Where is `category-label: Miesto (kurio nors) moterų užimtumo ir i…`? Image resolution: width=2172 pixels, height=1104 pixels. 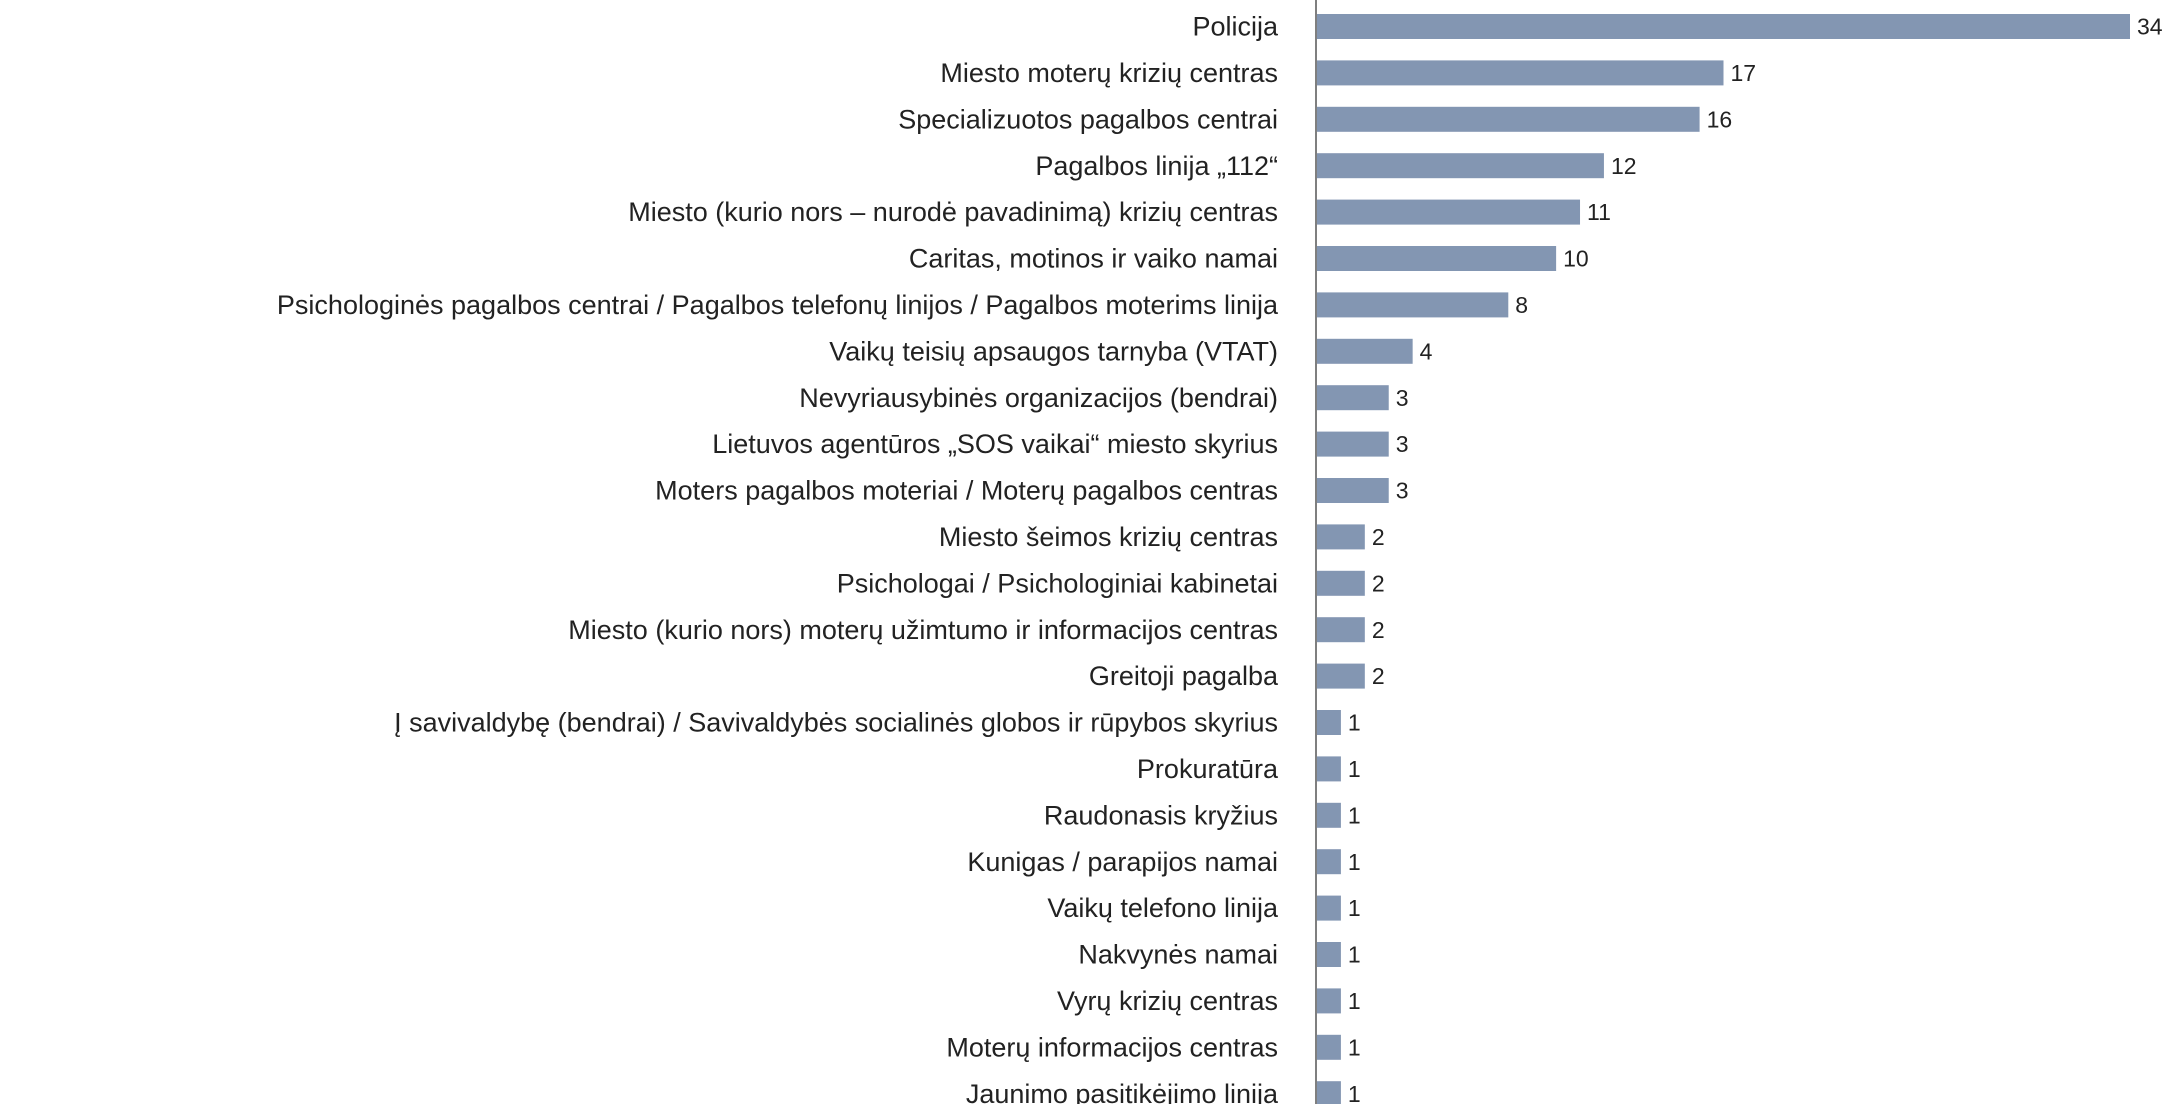
category-label: Miesto (kurio nors) moterų užimtumo ir i… is located at coordinates (923, 630).